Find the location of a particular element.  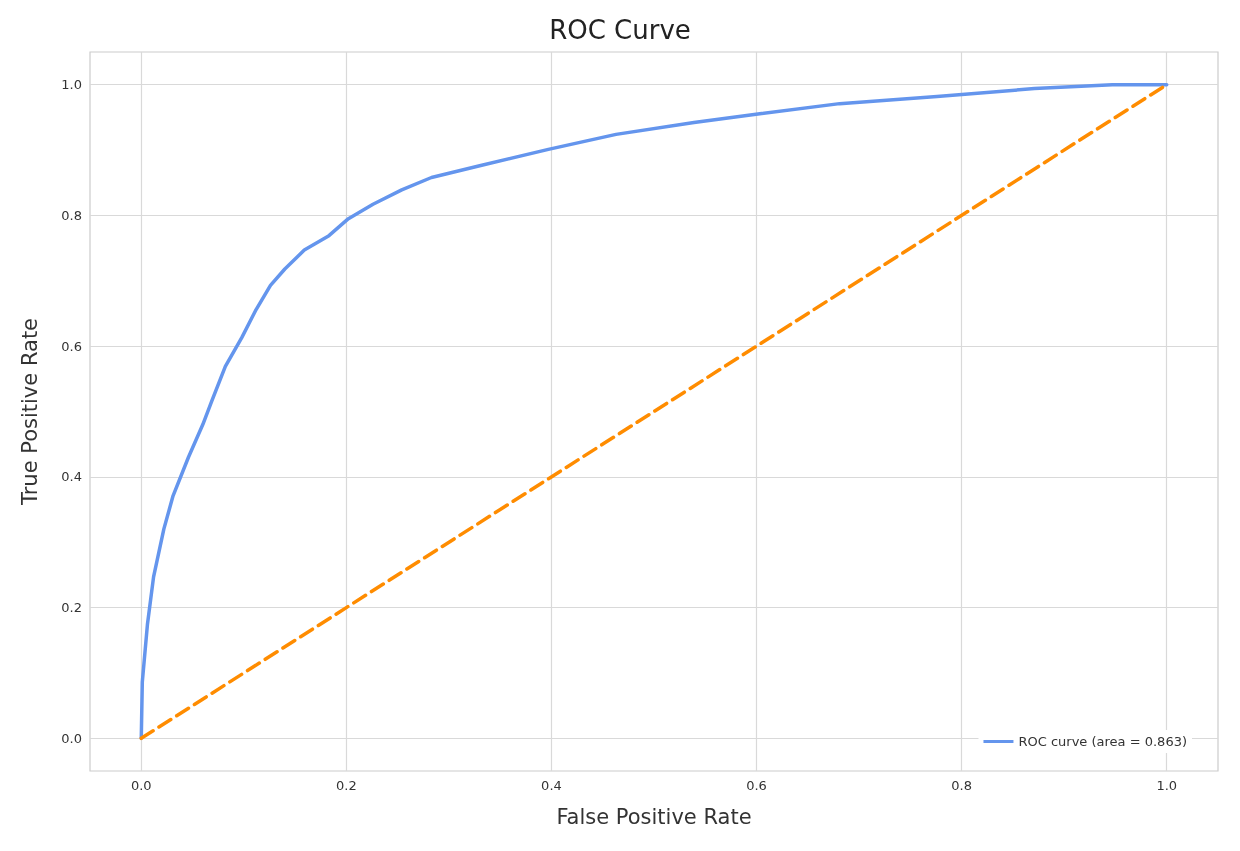

x-tick-label: 1.0 is located at coordinates (1167, 785).